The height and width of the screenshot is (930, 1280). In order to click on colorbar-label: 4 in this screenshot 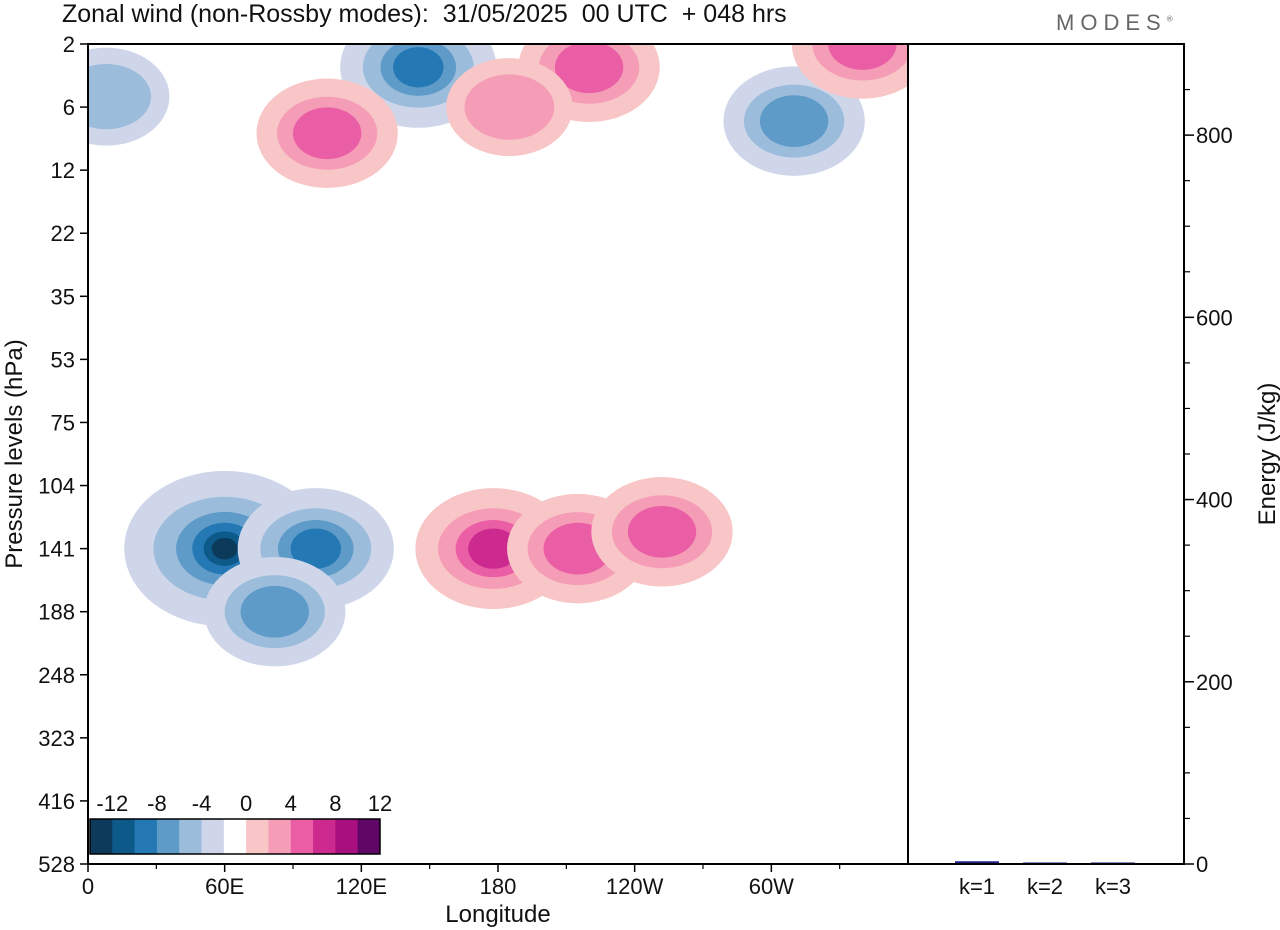, I will do `click(291, 803)`.